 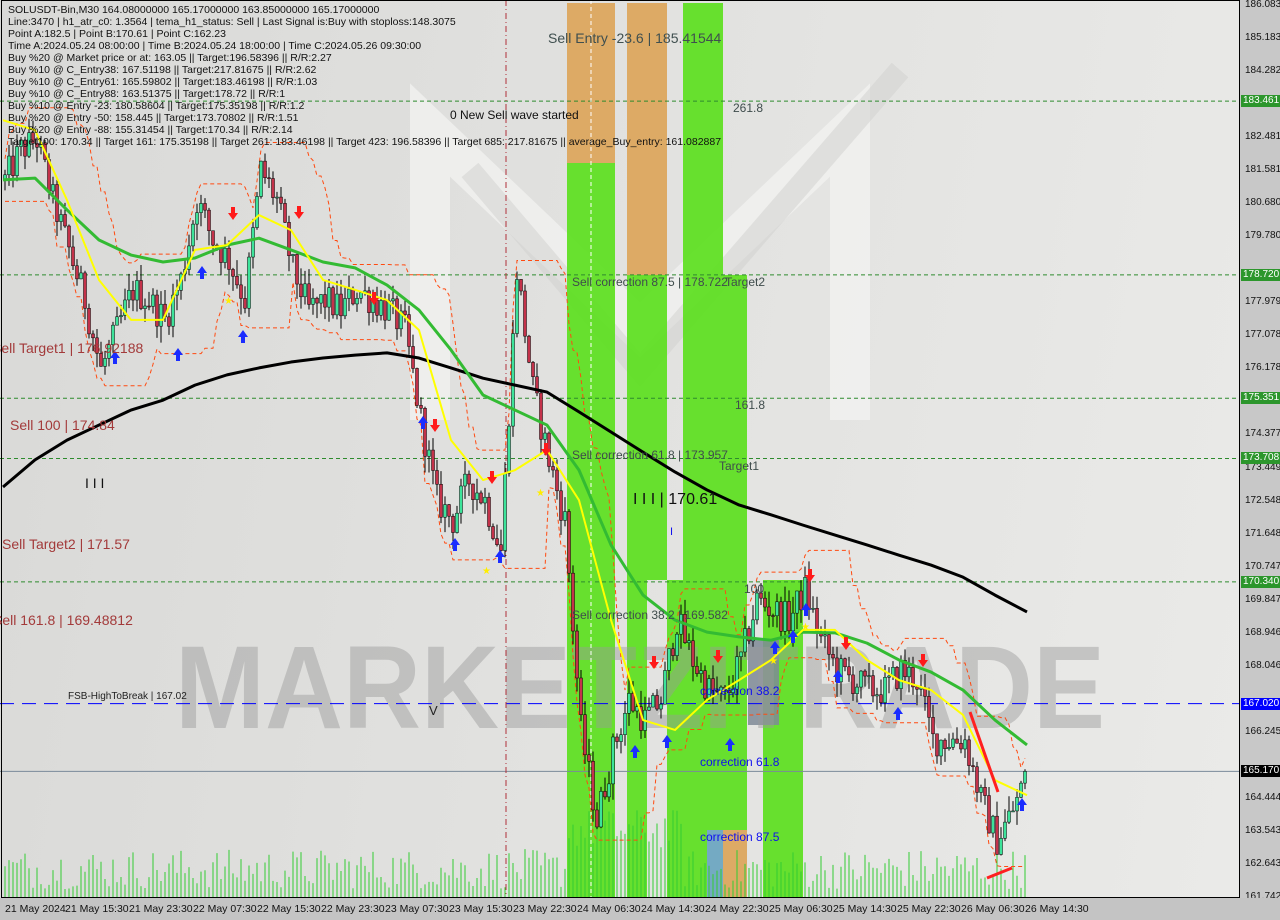 What do you see at coordinates (1260, 449) in the screenshot?
I see `price-axis` at bounding box center [1260, 449].